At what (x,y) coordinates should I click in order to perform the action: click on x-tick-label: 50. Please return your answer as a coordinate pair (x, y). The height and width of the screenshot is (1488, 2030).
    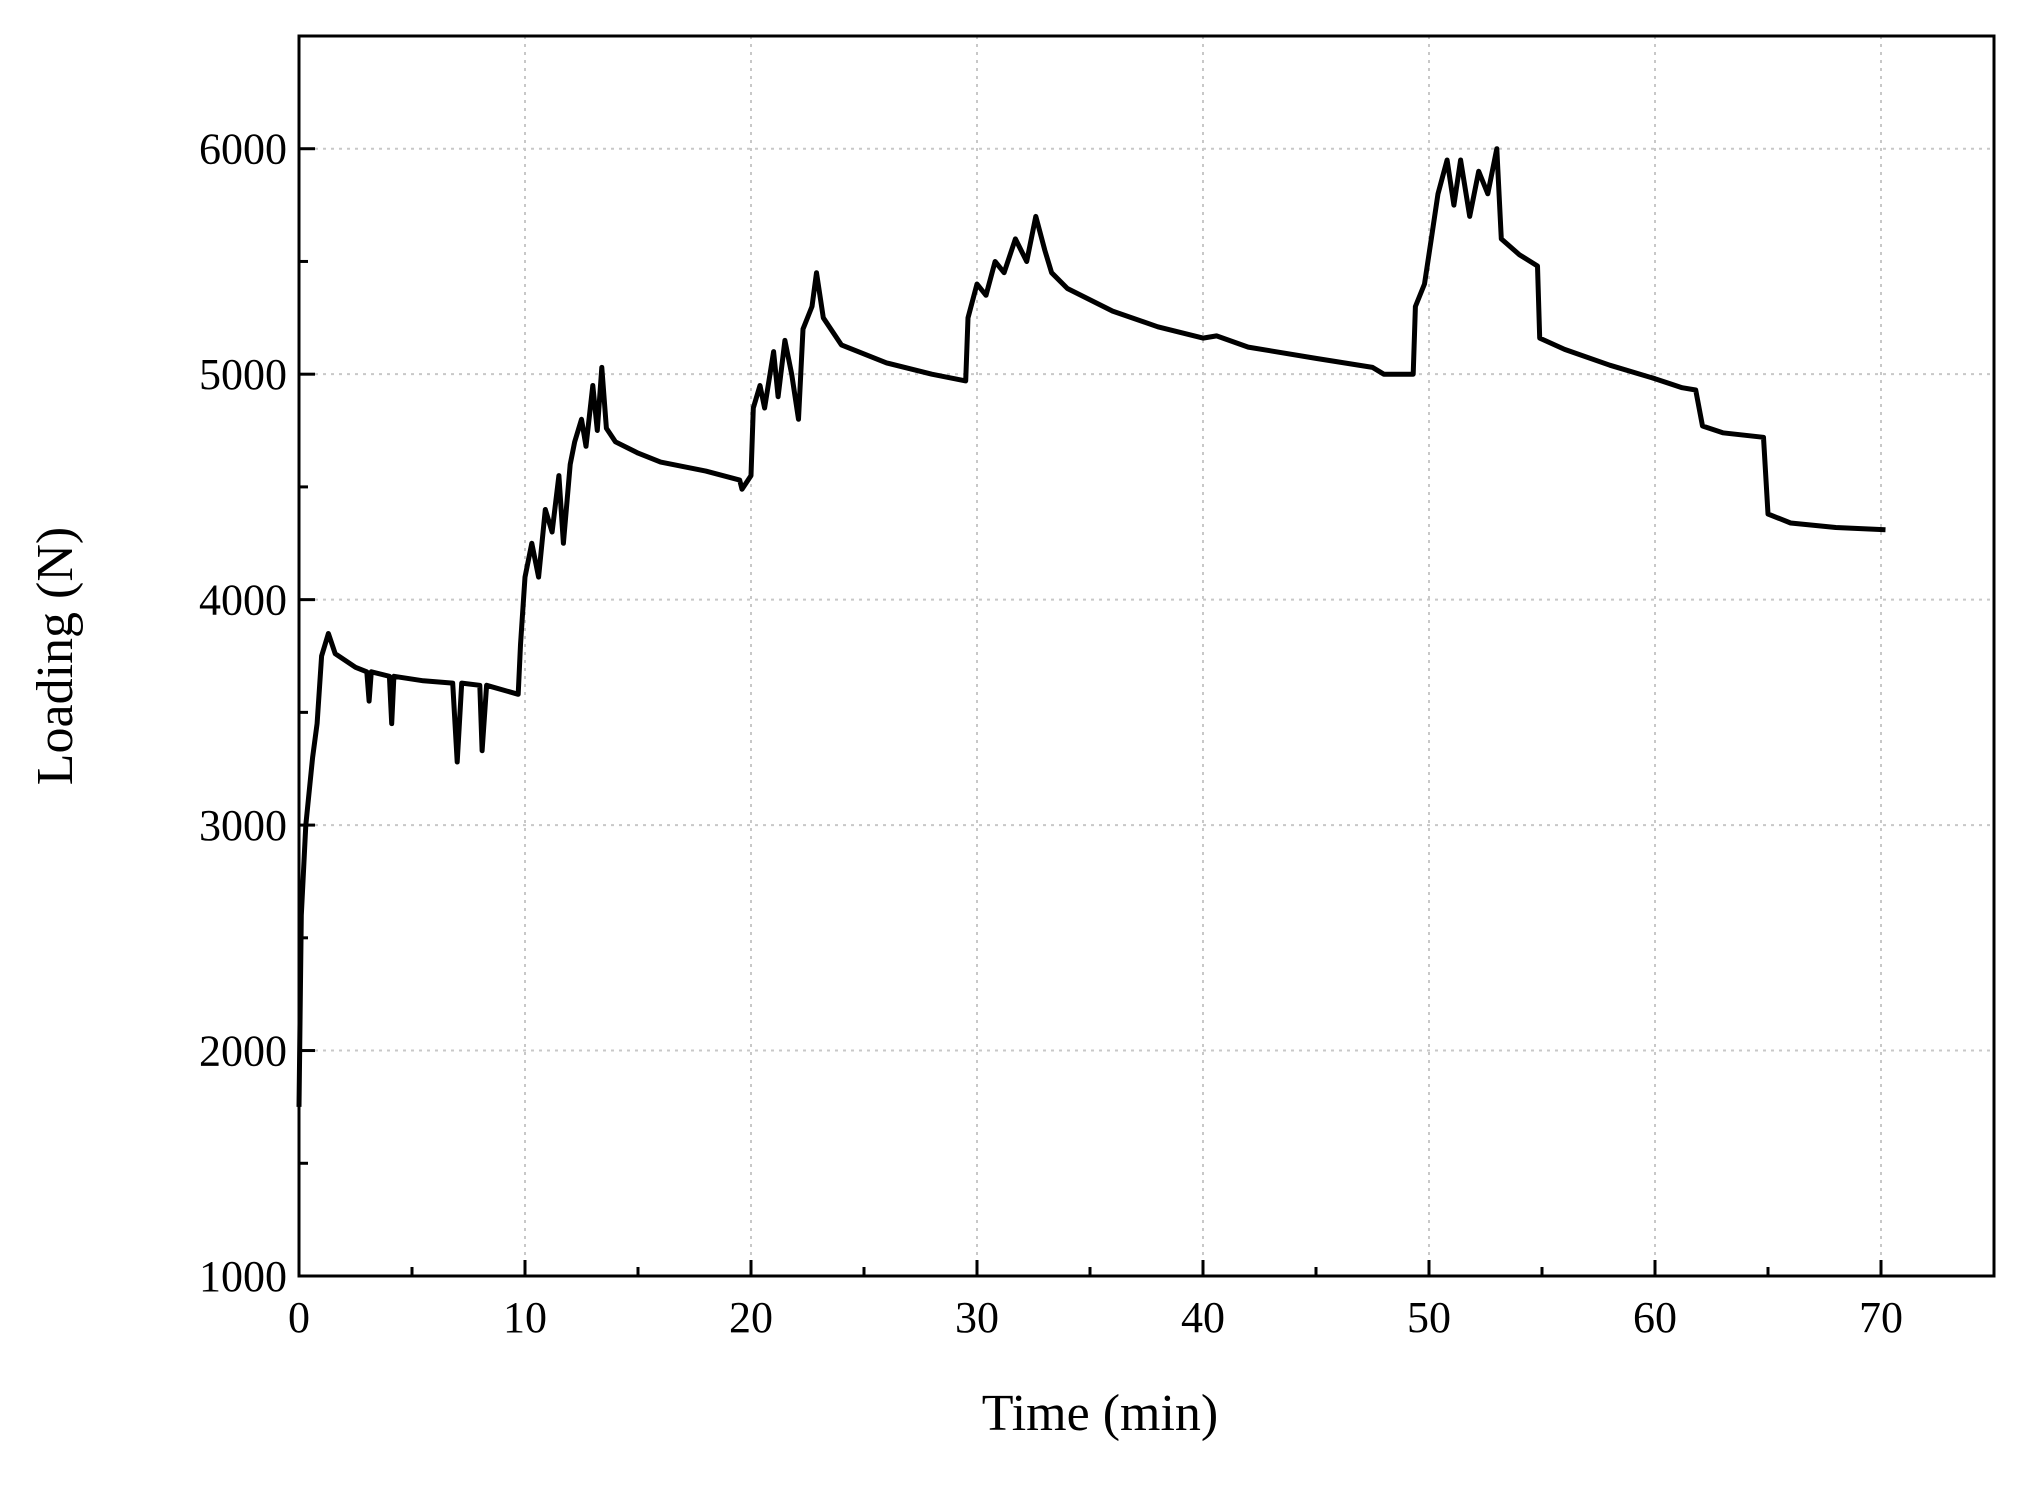
    Looking at the image, I should click on (1429, 1317).